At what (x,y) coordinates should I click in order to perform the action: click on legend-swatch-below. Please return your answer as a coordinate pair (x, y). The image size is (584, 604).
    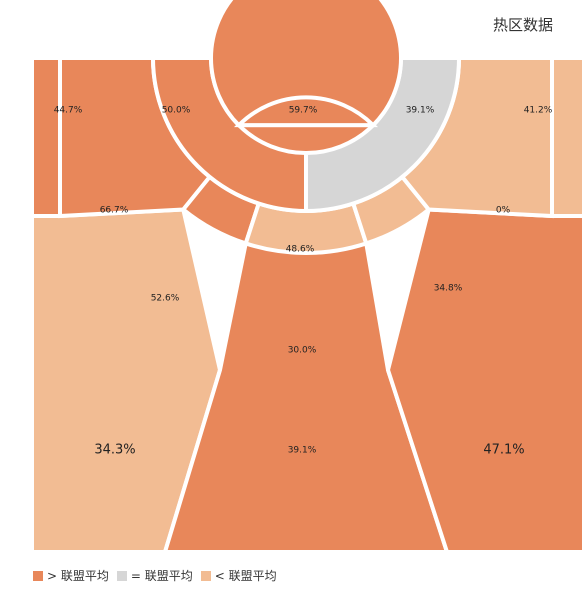
    Looking at the image, I should click on (205, 575).